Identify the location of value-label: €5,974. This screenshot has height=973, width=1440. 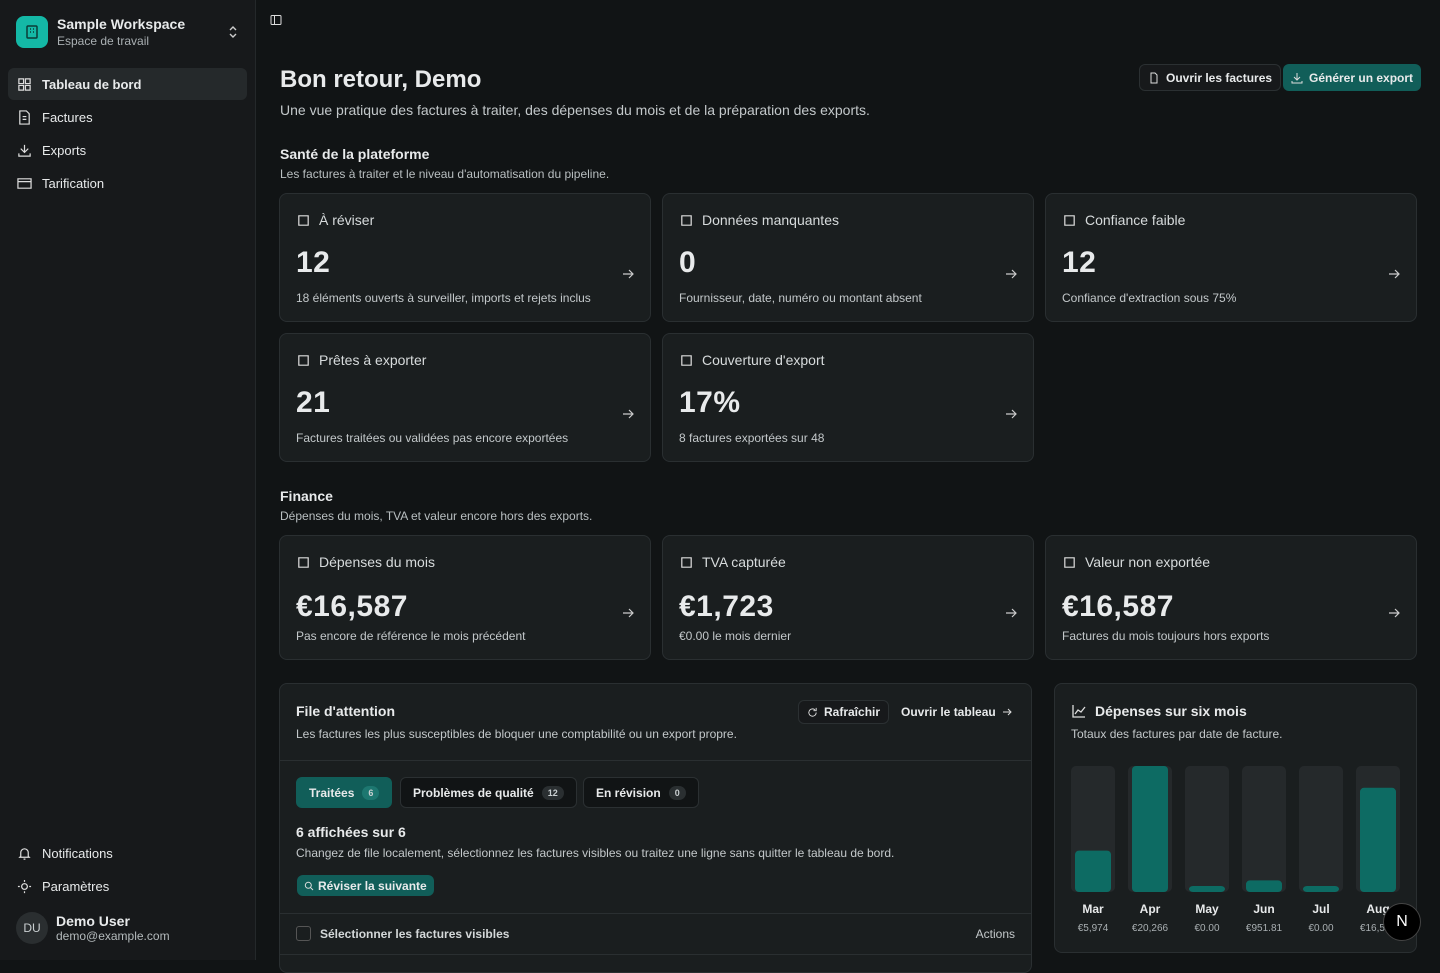
(1093, 928).